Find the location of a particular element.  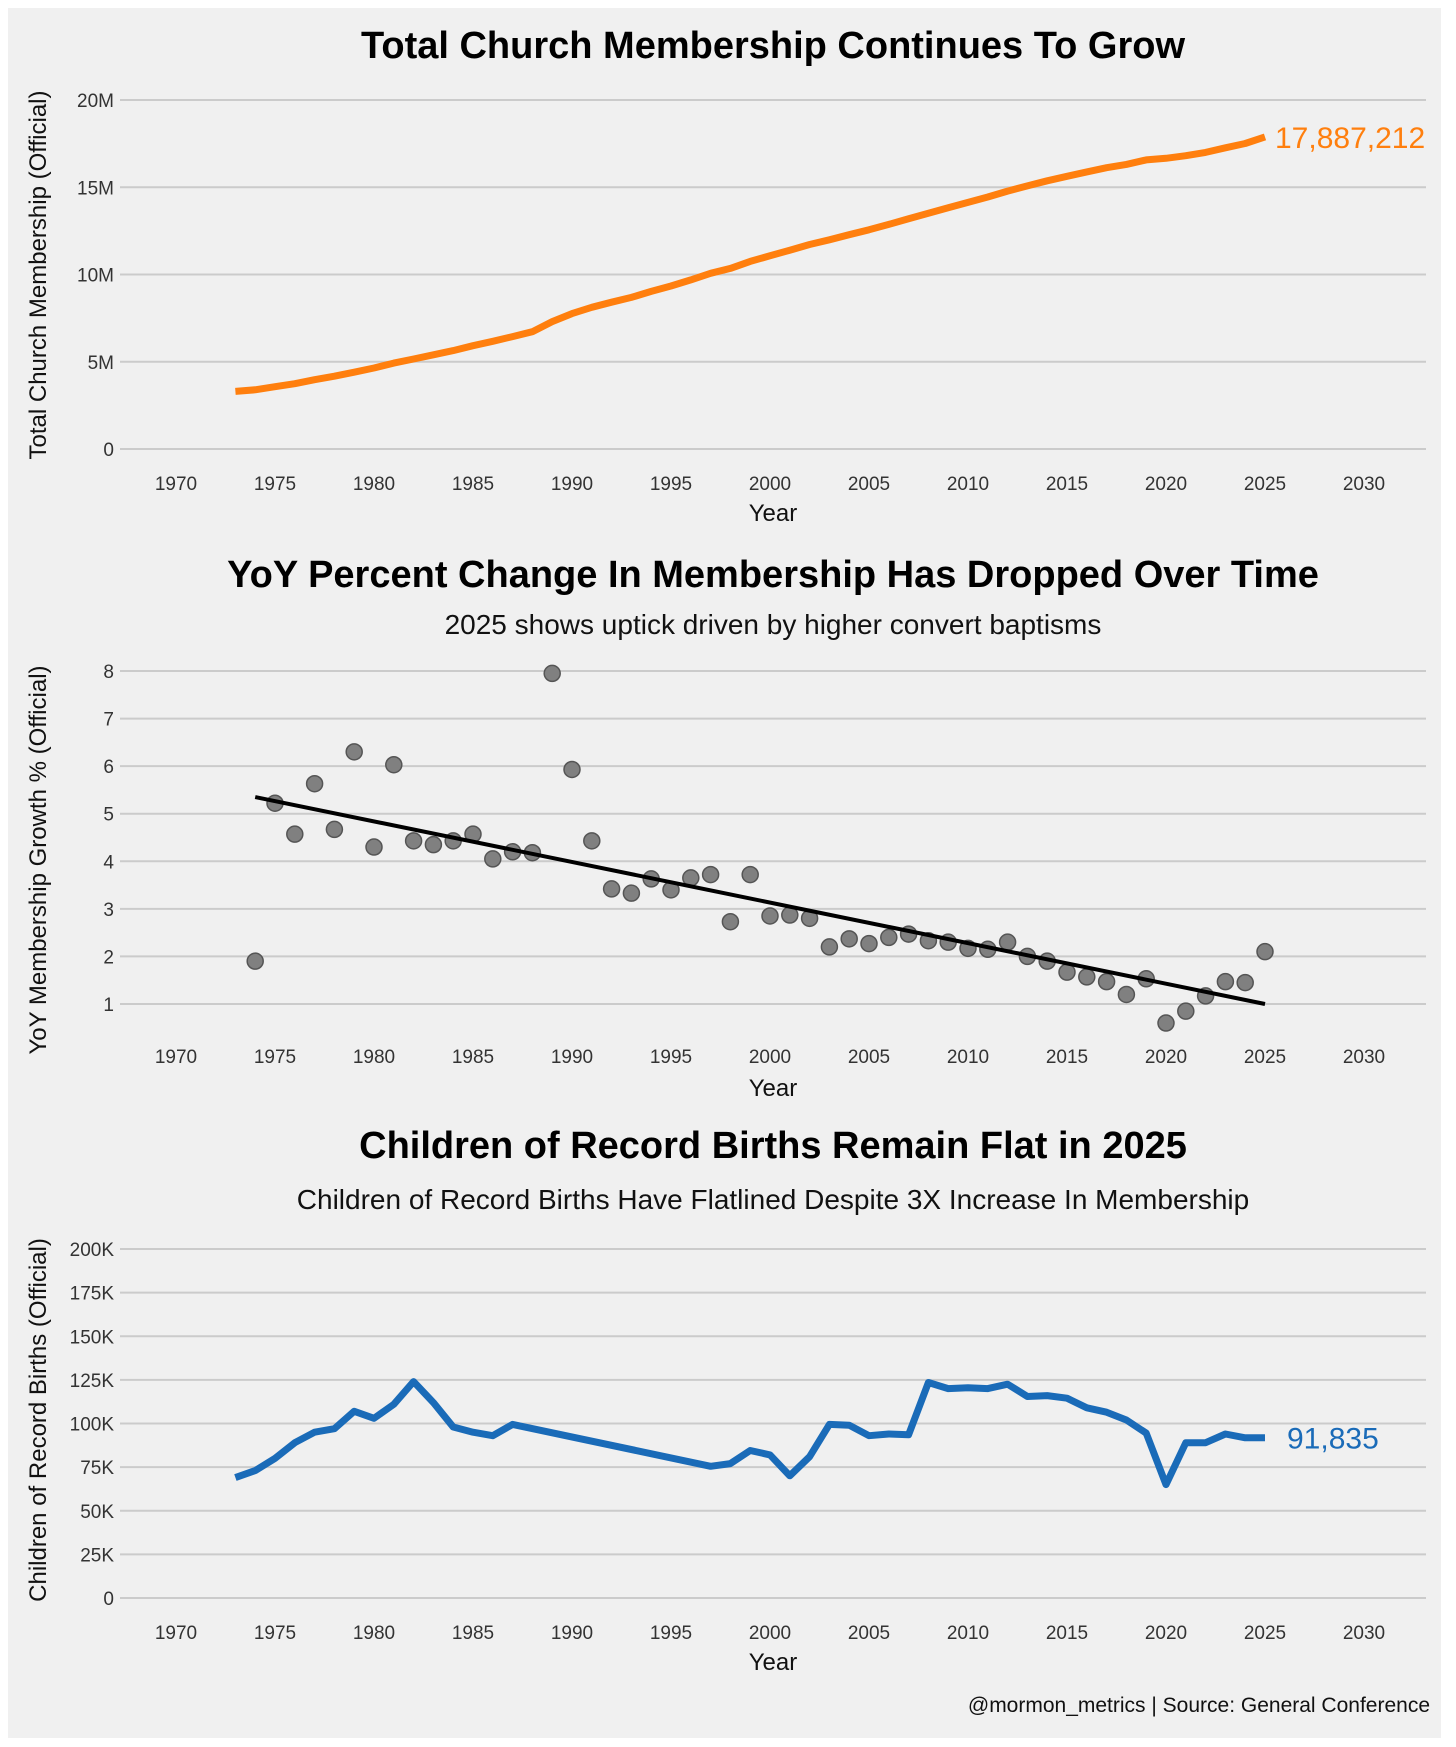

y-tick-label: 8 is located at coordinates (108, 672).